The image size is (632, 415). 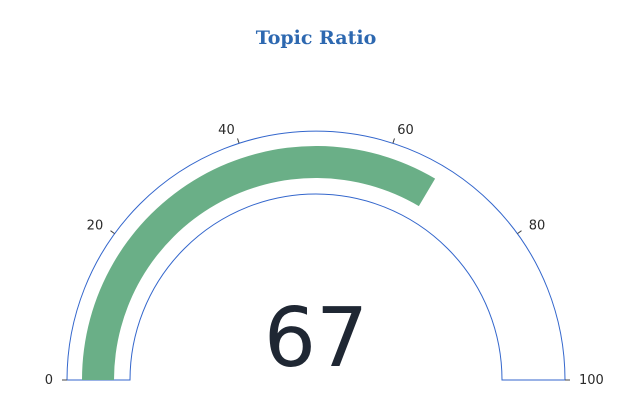 What do you see at coordinates (591, 380) in the screenshot?
I see `gauge-tick-label: 100` at bounding box center [591, 380].